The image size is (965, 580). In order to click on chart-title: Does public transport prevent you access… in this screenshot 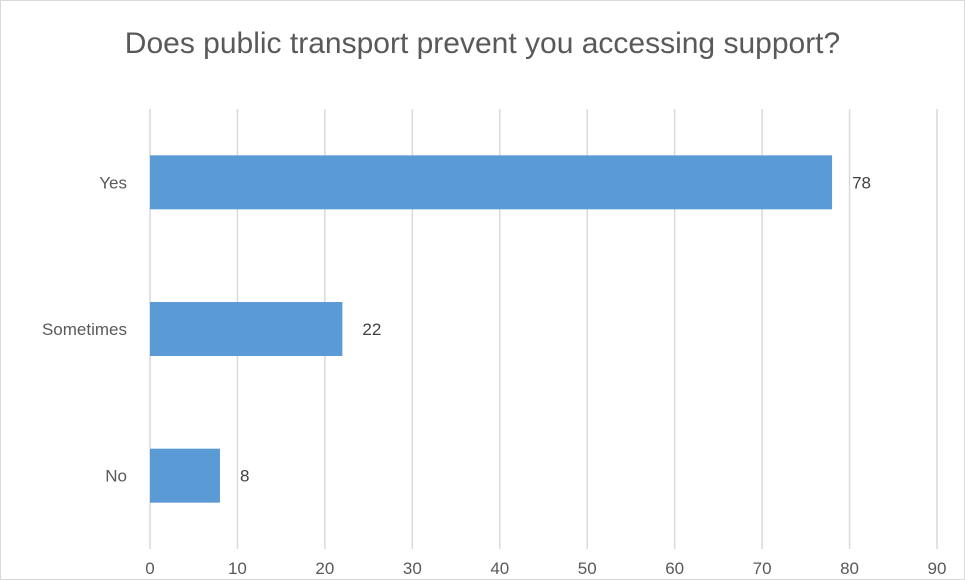, I will do `click(482, 43)`.